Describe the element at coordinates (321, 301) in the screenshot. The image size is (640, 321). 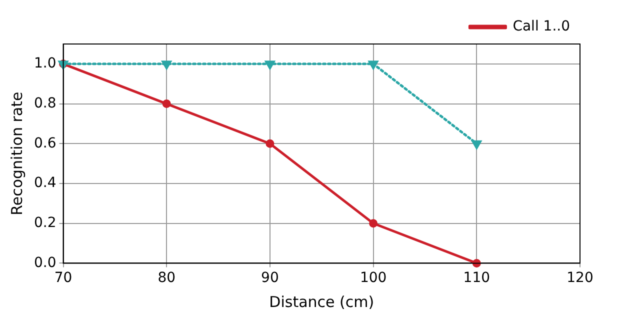
I see `x-axis-title: Distance (cm)` at that location.